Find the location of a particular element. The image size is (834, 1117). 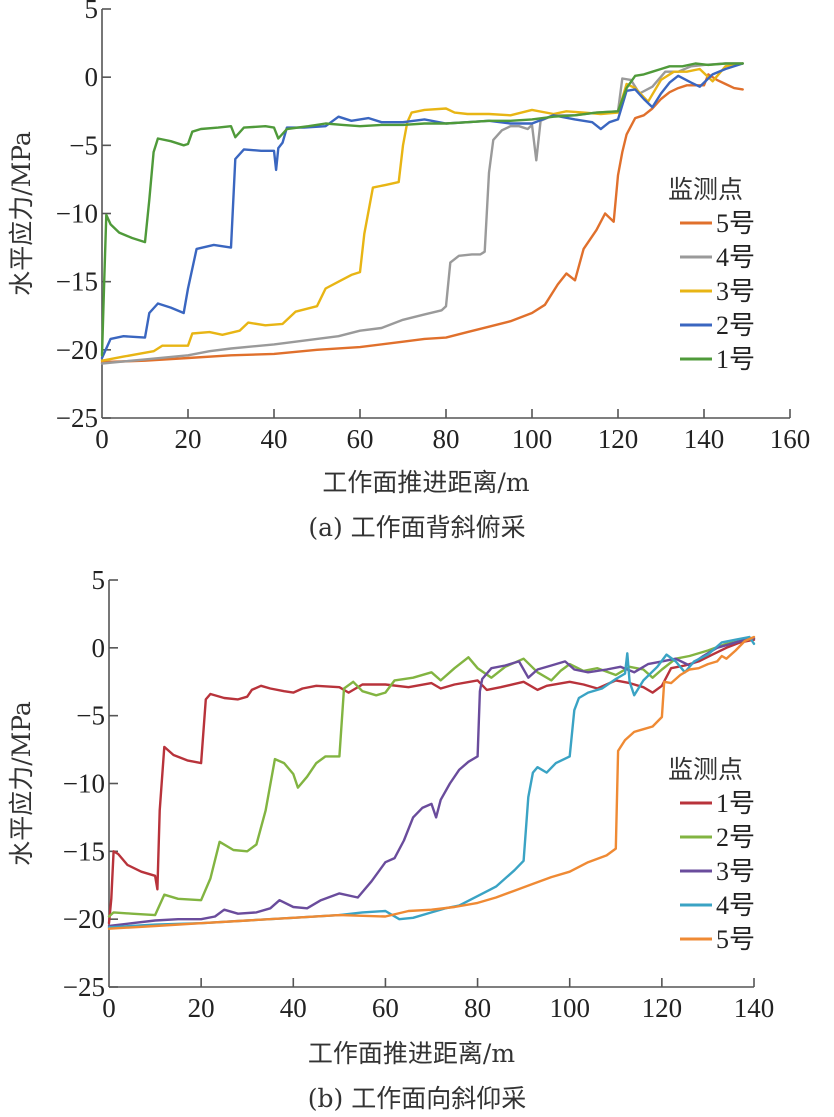

panel-caption: (a) 工作面背斜俯采 is located at coordinates (416, 527).